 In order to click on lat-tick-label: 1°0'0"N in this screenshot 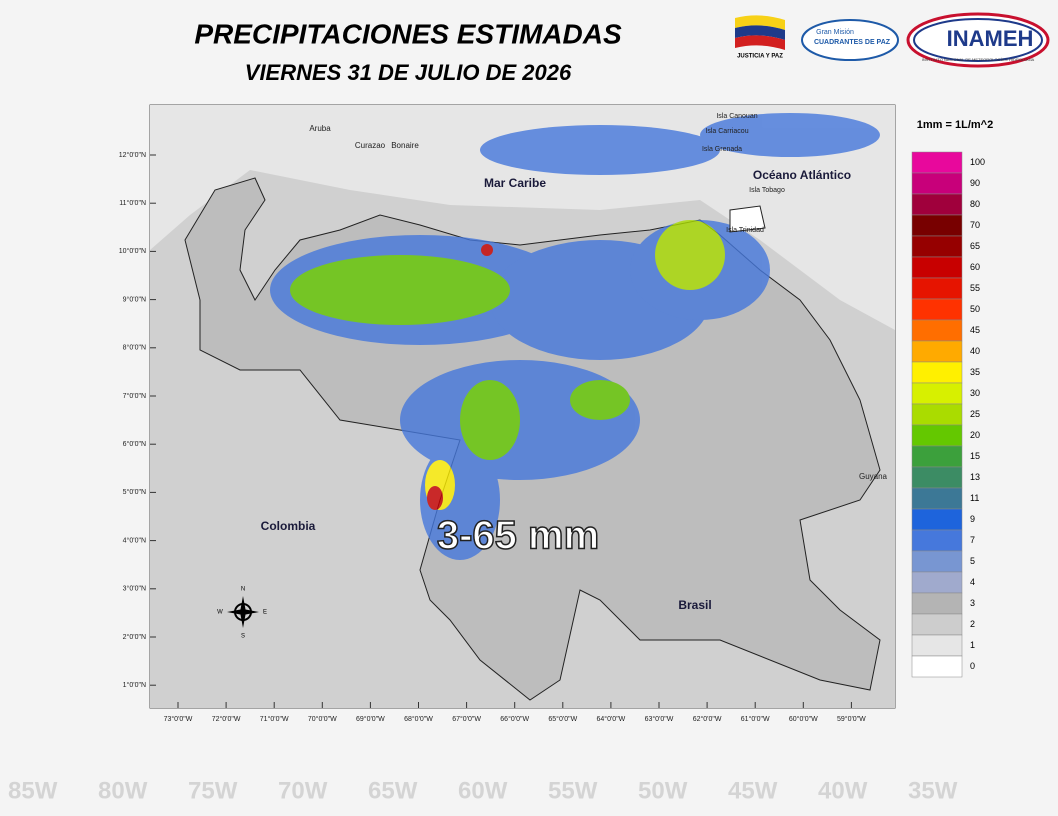, I will do `click(134, 685)`.